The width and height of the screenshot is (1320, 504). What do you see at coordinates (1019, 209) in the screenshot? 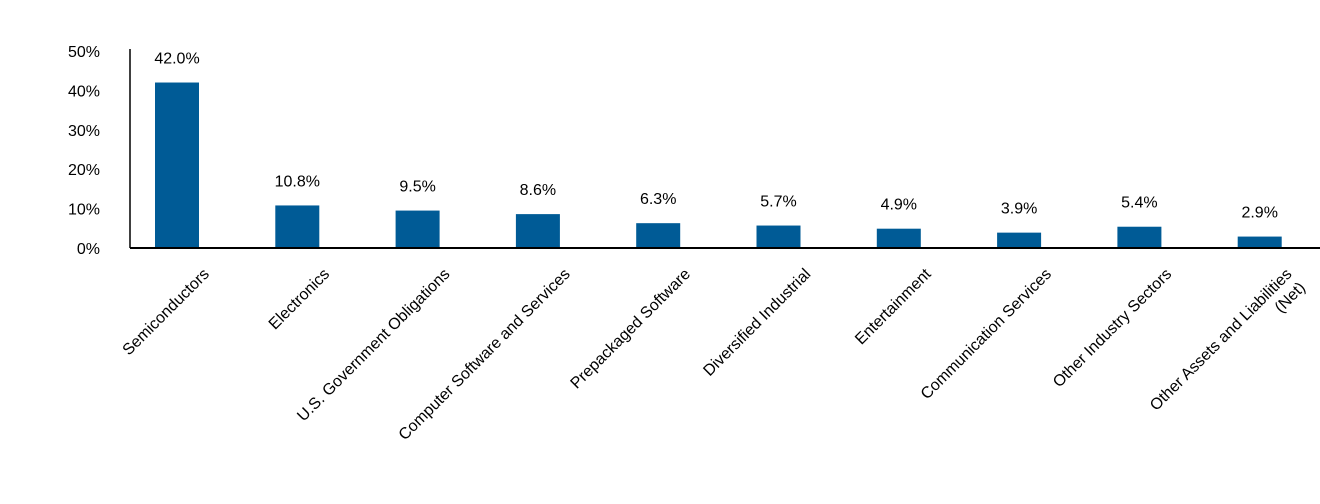
I see `data-label: 3.9%` at bounding box center [1019, 209].